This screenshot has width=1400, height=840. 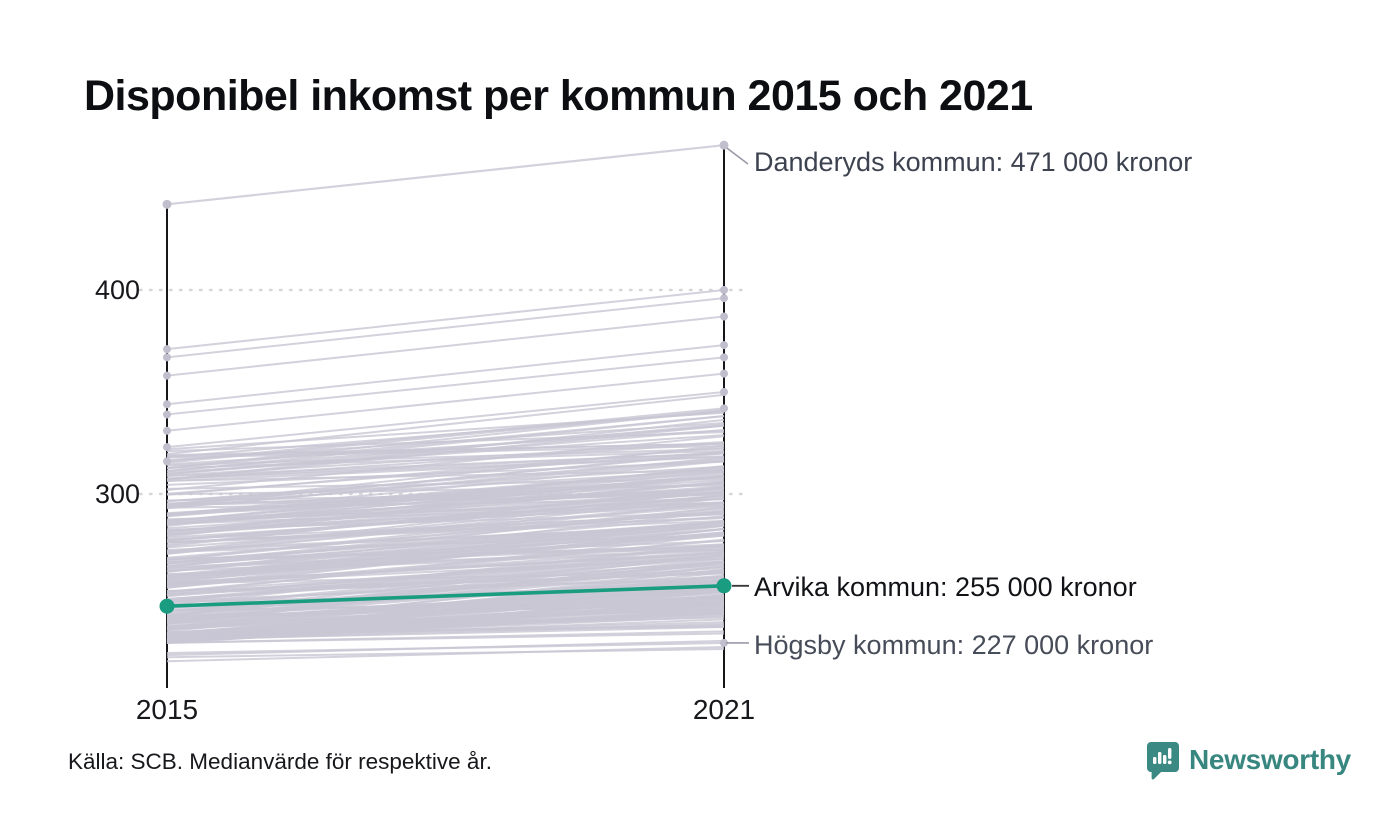 What do you see at coordinates (117, 290) in the screenshot?
I see `y-axis-tick-400: 400` at bounding box center [117, 290].